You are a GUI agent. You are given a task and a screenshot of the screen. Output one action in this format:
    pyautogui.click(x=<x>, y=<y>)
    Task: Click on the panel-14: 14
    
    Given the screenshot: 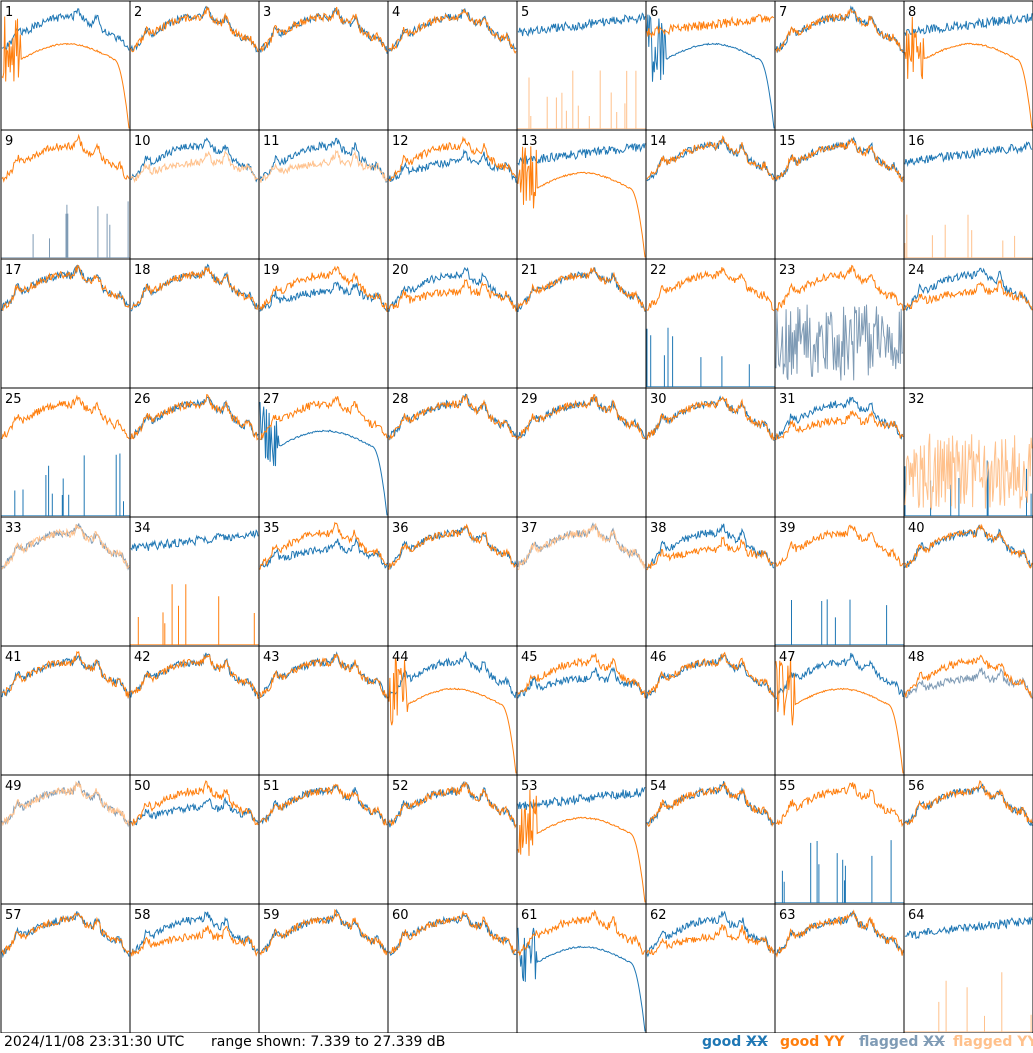 What is the action you would take?
    pyautogui.click(x=710, y=194)
    